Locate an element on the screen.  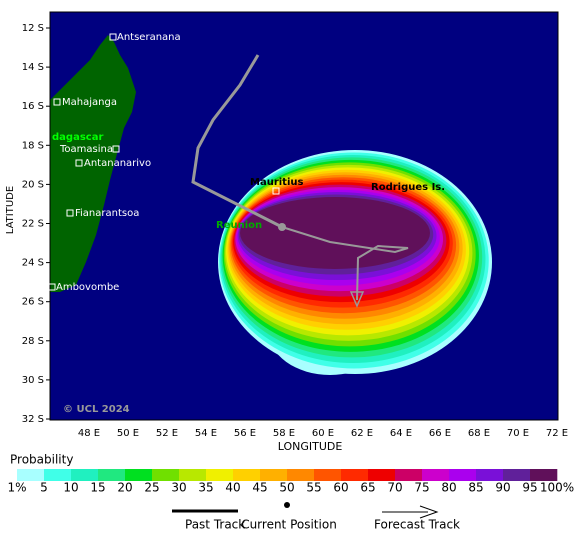
y-tick-label: 24 S is located at coordinates (33, 263).